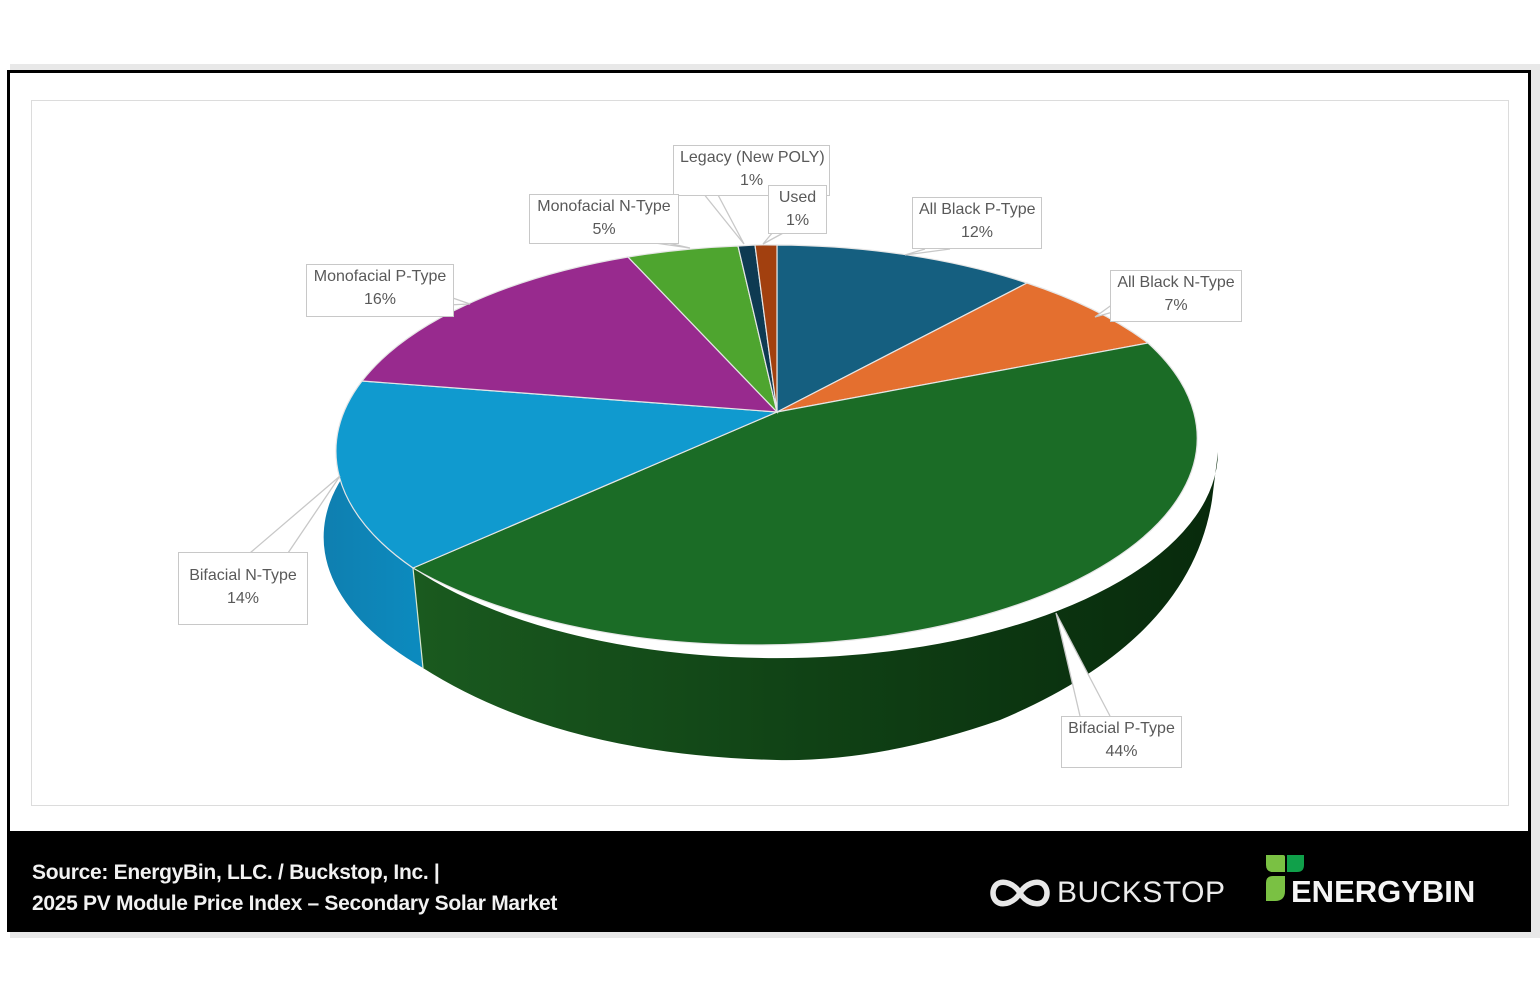  What do you see at coordinates (1121, 742) in the screenshot?
I see `label-bifacial-p-type: Bifacial P-Type 44%` at bounding box center [1121, 742].